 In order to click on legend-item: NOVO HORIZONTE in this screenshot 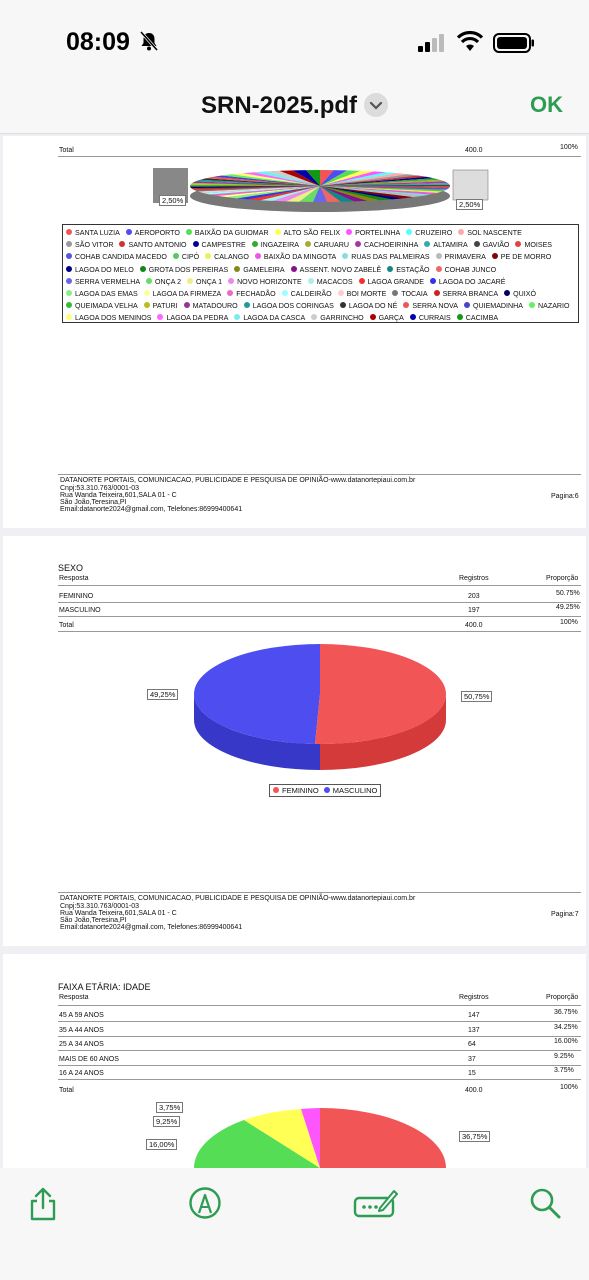, I will do `click(265, 281)`.